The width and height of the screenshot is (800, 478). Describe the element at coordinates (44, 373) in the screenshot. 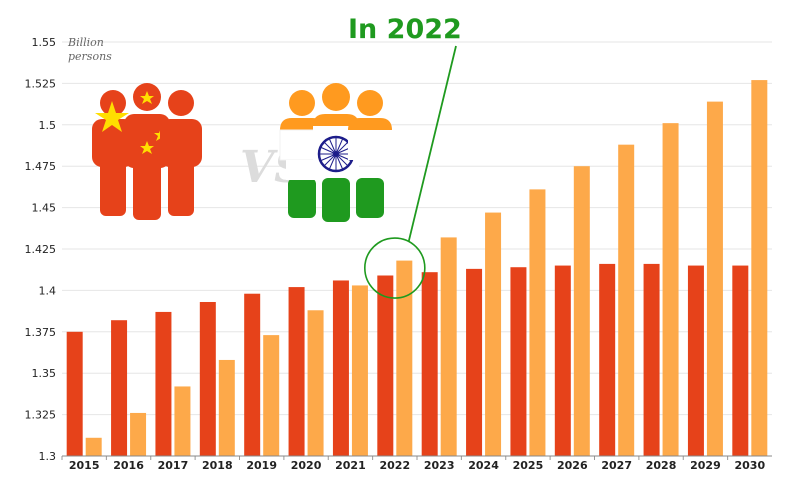

I see `y-tick-label: 1.35` at that location.